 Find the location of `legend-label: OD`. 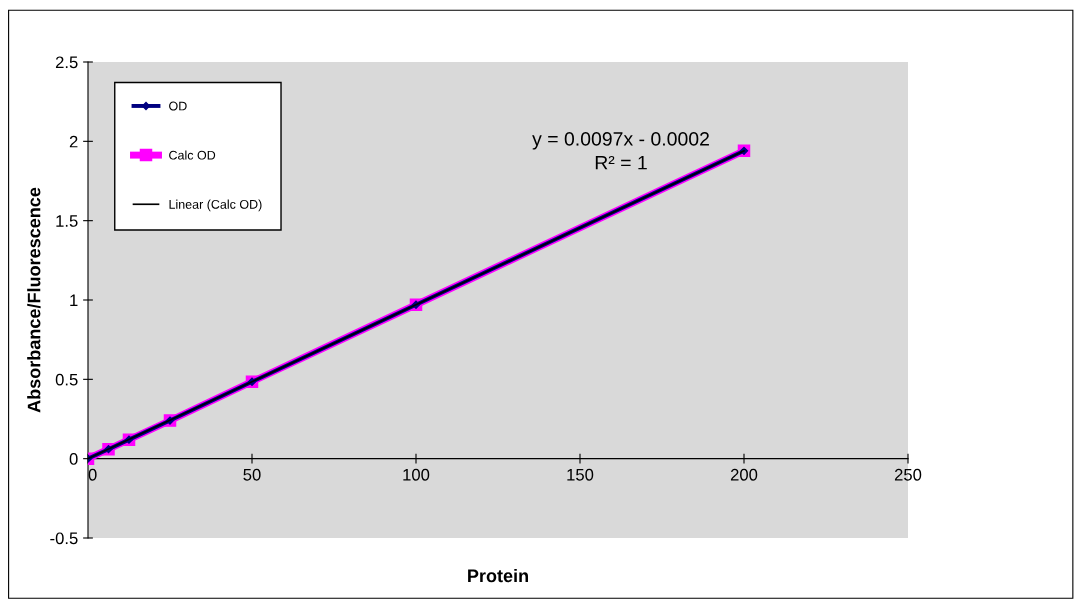

legend-label: OD is located at coordinates (178, 106).